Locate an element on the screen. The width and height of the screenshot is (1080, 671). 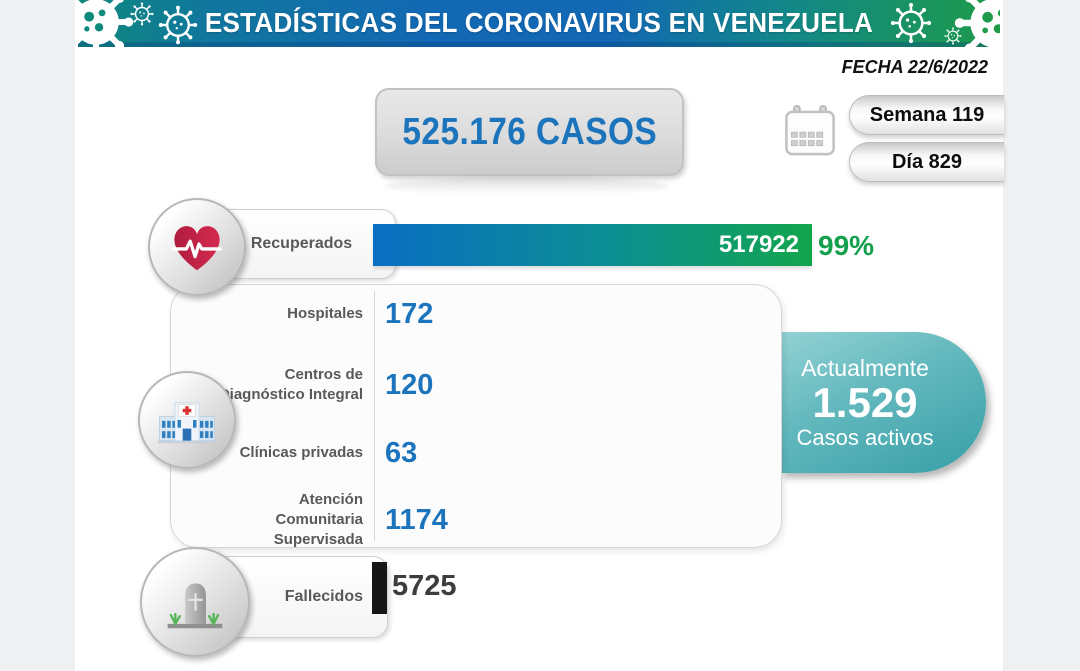
panel-divider is located at coordinates (374, 416).